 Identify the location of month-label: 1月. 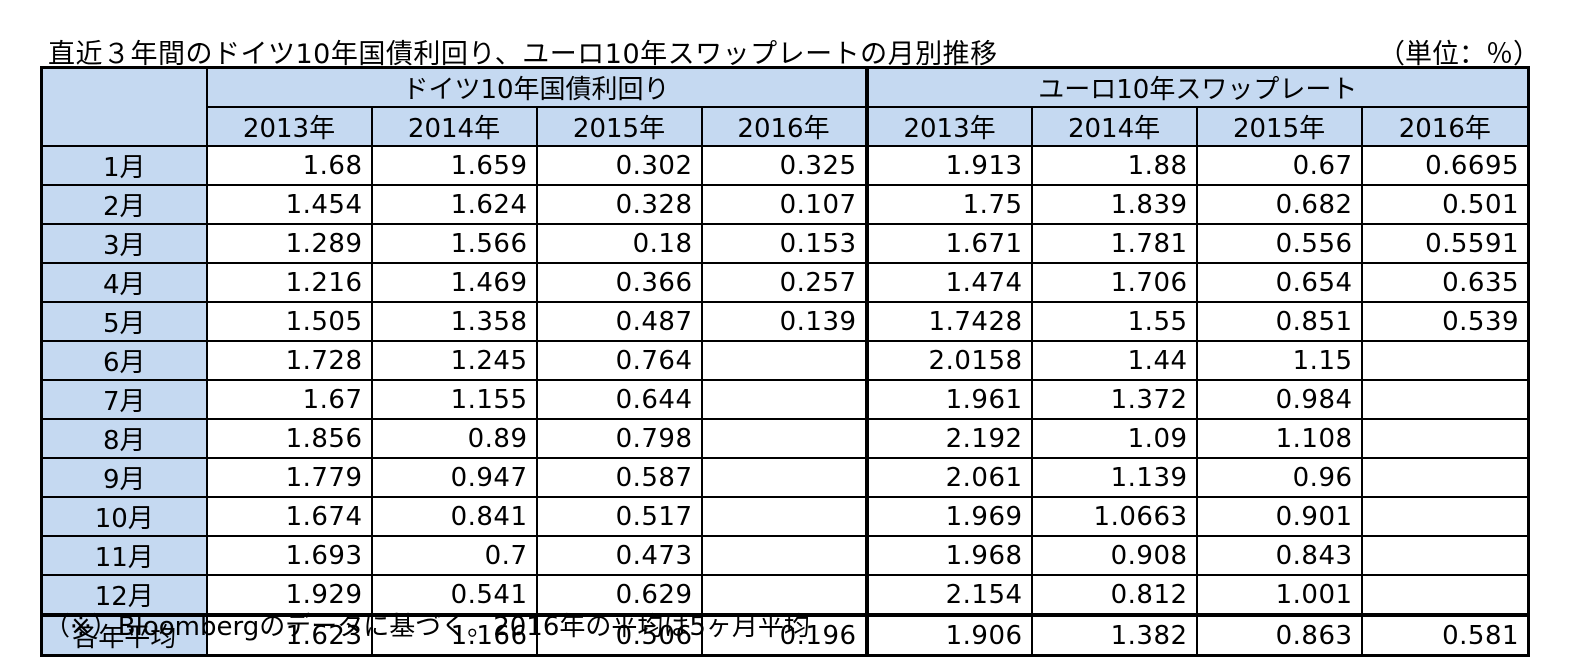
(124, 165).